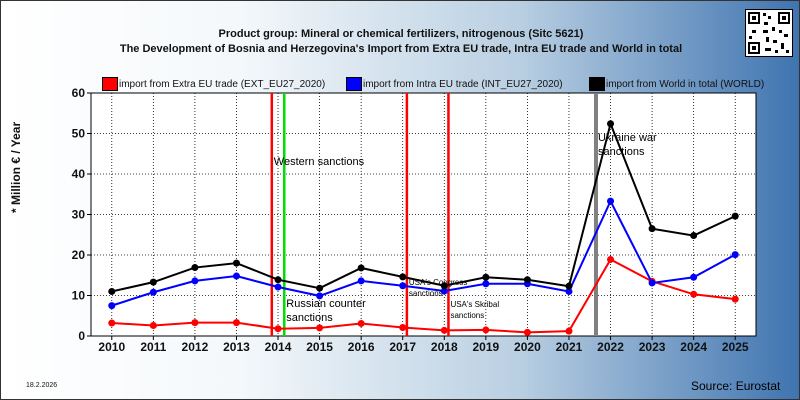 The image size is (800, 400). Describe the element at coordinates (361, 347) in the screenshot. I see `x-tick-label: 2016` at that location.